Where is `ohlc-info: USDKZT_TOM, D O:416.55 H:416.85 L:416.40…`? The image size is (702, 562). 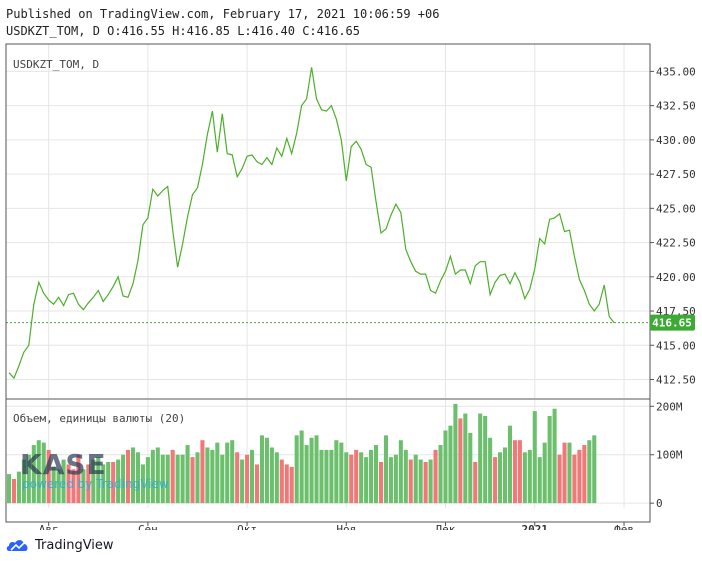 ohlc-info: USDKZT_TOM, D O:416.55 H:416.85 L:416.40… is located at coordinates (183, 31).